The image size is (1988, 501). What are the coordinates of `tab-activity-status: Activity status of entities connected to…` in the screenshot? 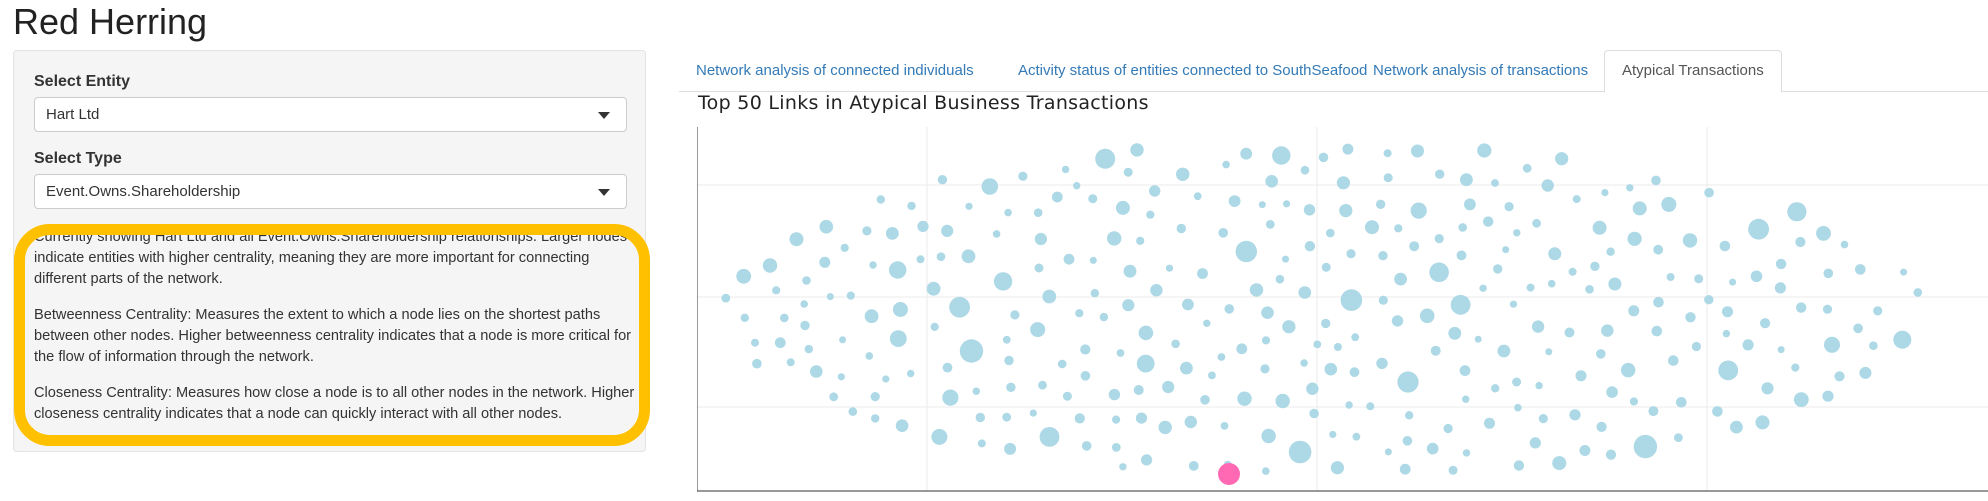 It's located at (1193, 70).